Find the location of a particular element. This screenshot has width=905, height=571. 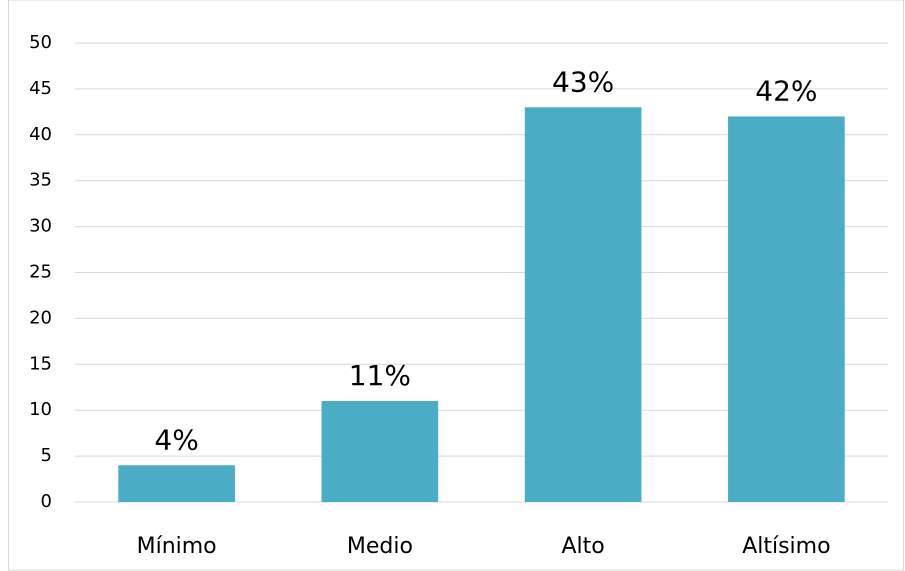

y-tick-label: 35 is located at coordinates (40, 180).